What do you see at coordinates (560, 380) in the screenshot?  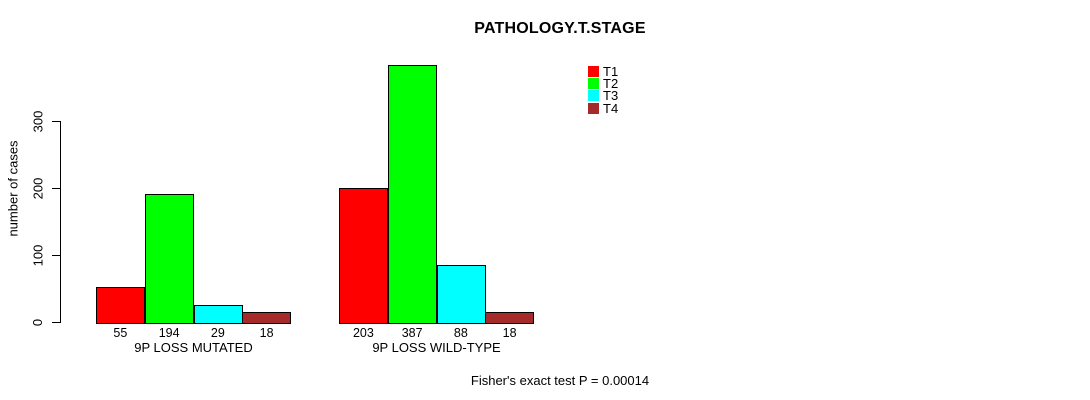 I see `fisher-test-note: Fisher's exact test P = 0.00014` at bounding box center [560, 380].